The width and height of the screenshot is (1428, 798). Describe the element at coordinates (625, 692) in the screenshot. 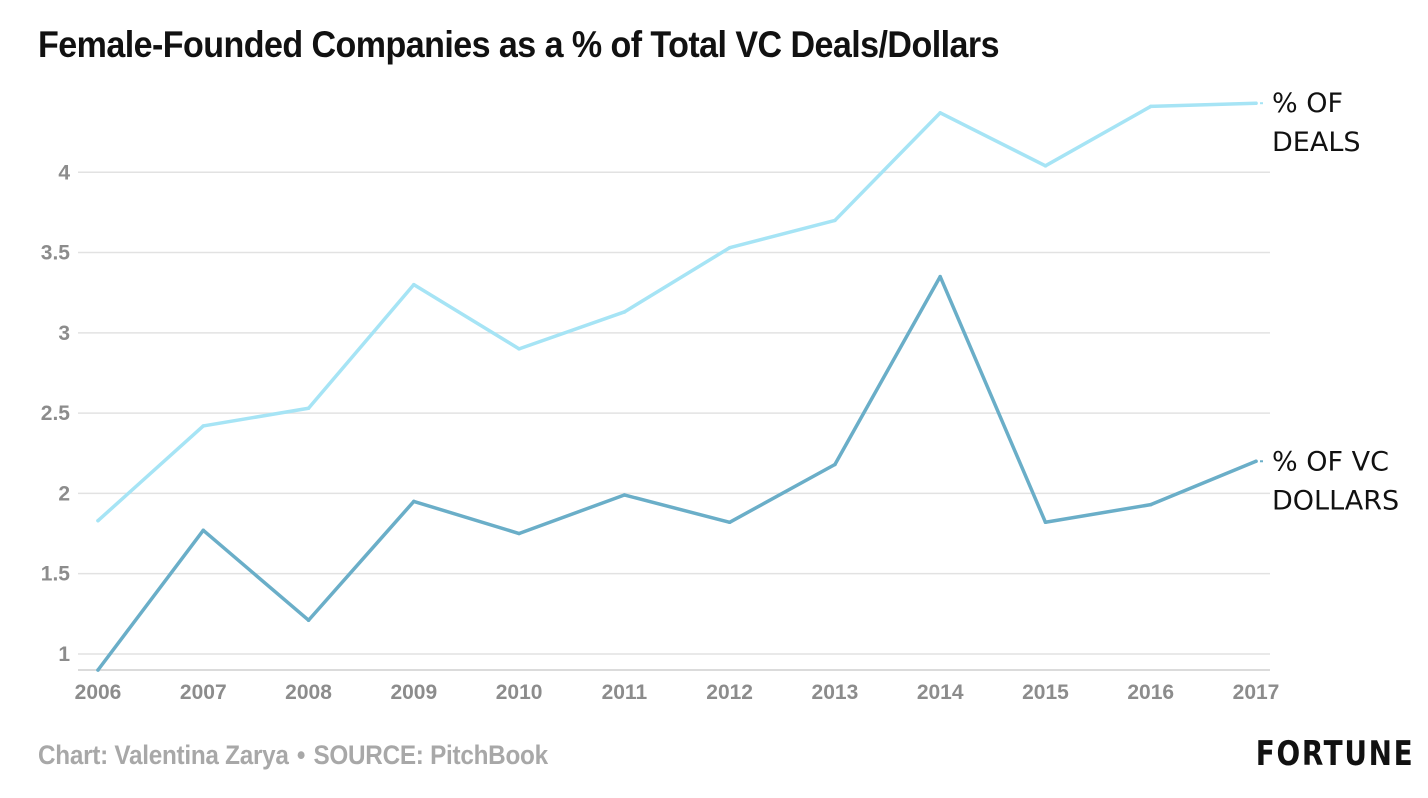

I see `x-tick-label: 2011` at that location.